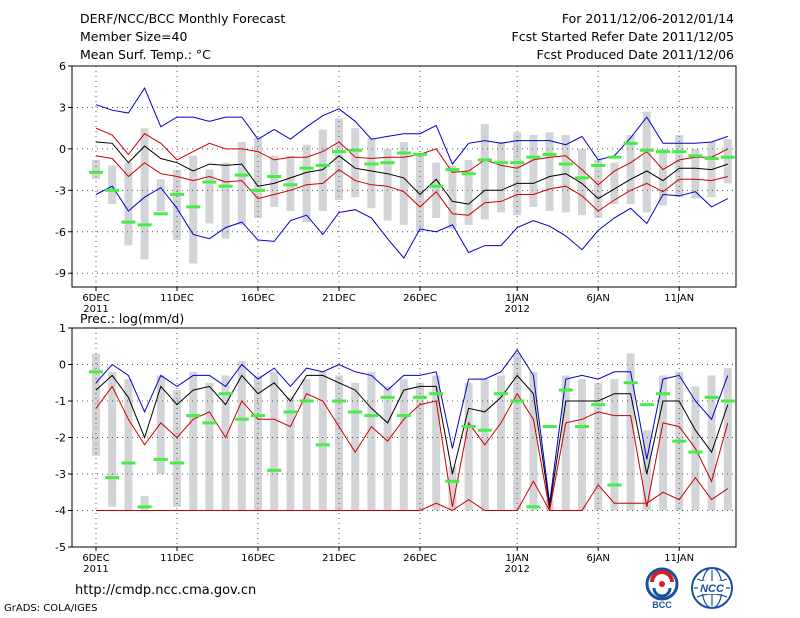  Describe the element at coordinates (166, 590) in the screenshot. I see `website-url: http://cmdp.ncc.cma.gov.cn` at that location.